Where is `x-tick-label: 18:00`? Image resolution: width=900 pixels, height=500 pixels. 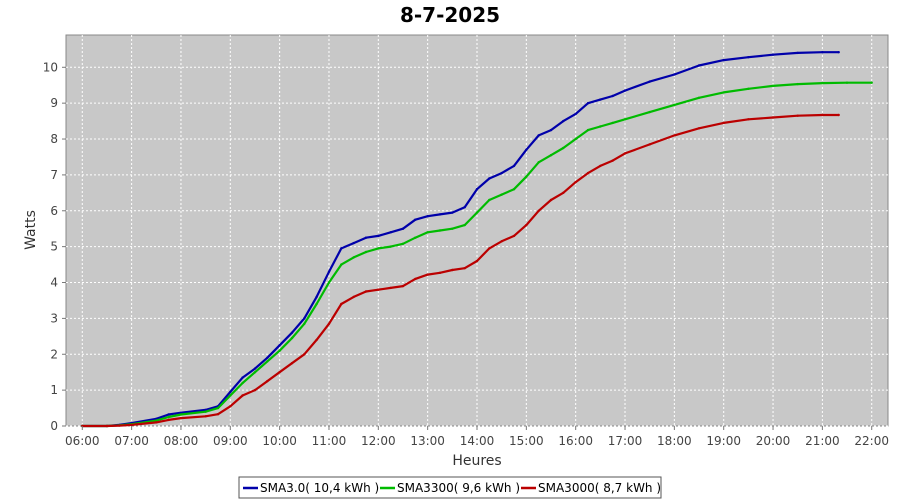
x-tick-label: 18:00 is located at coordinates (674, 441).